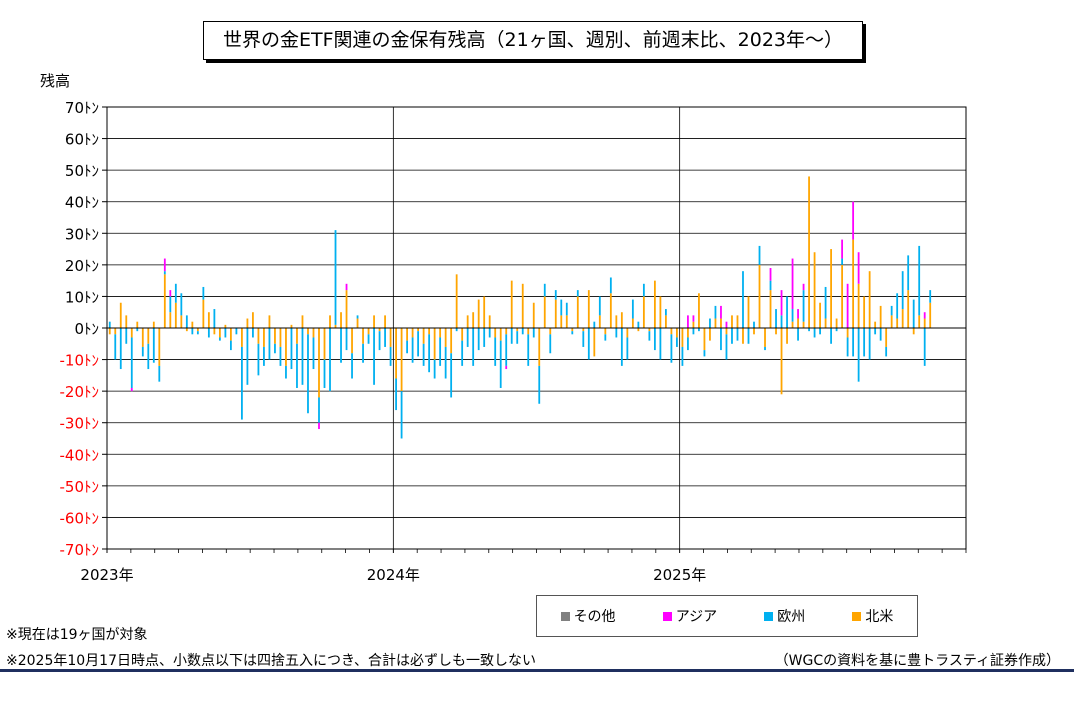 This screenshot has height=707, width=1074. Describe the element at coordinates (917, 661) in the screenshot. I see `source-note: （WGCの資料を基に豊トラスティ証券作成）` at that location.